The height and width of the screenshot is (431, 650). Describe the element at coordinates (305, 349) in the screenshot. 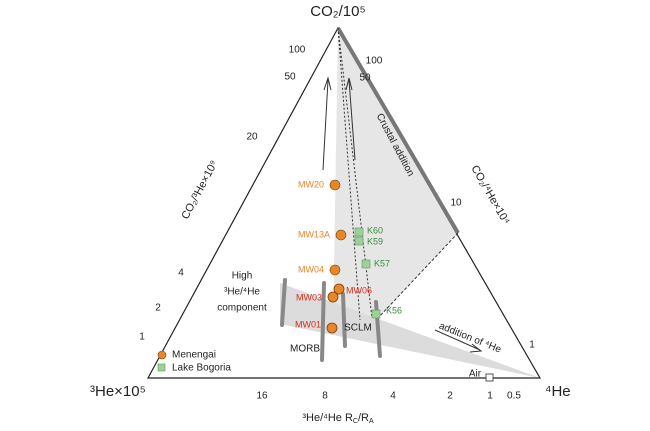

I see `annotation: MORB` at that location.